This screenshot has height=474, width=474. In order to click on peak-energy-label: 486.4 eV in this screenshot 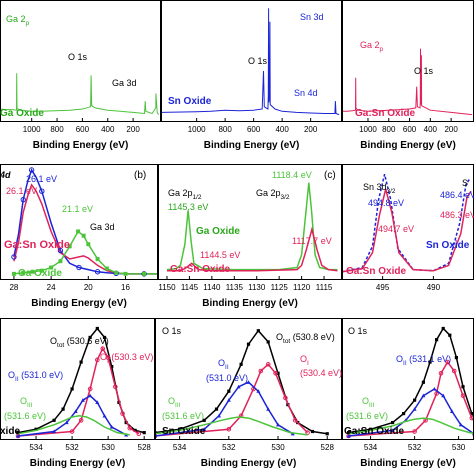, I will do `click(457, 195)`.